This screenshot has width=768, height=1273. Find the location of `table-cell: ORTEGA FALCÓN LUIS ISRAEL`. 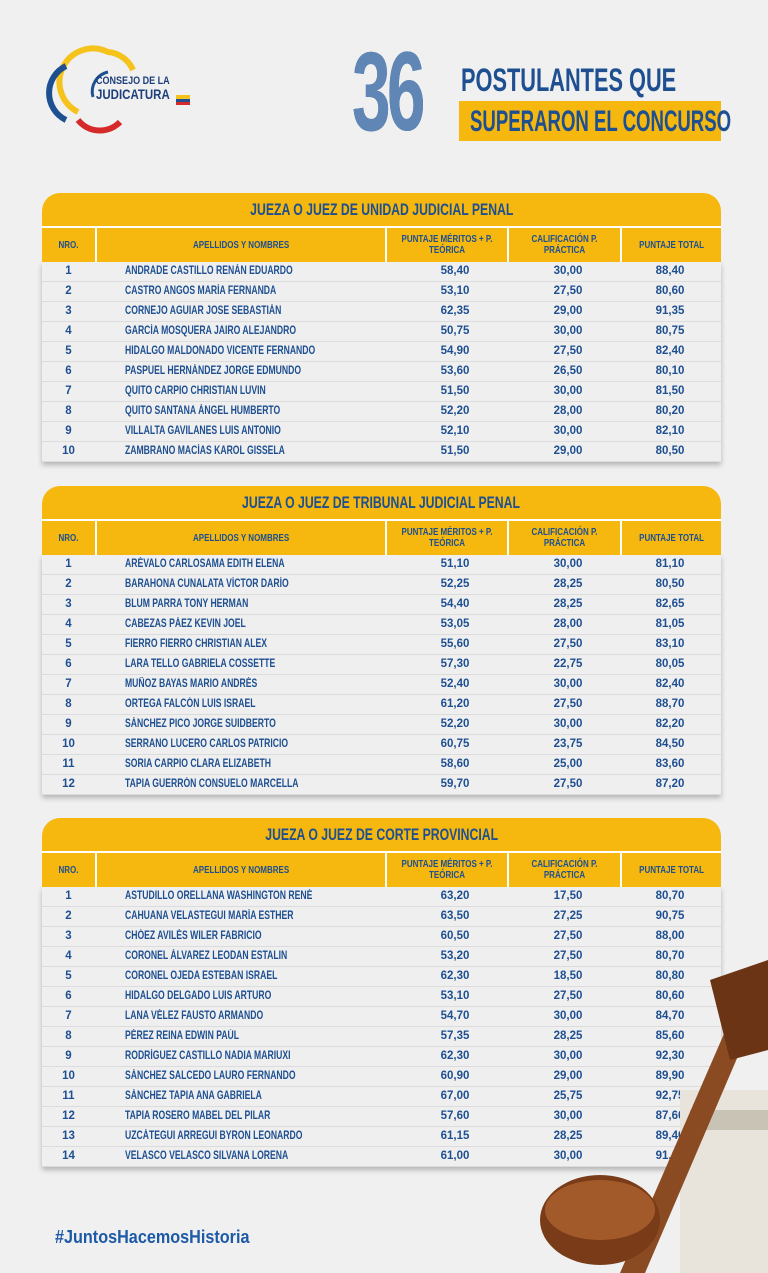

table-cell: ORTEGA FALCÓN LUIS ISRAEL is located at coordinates (190, 704).